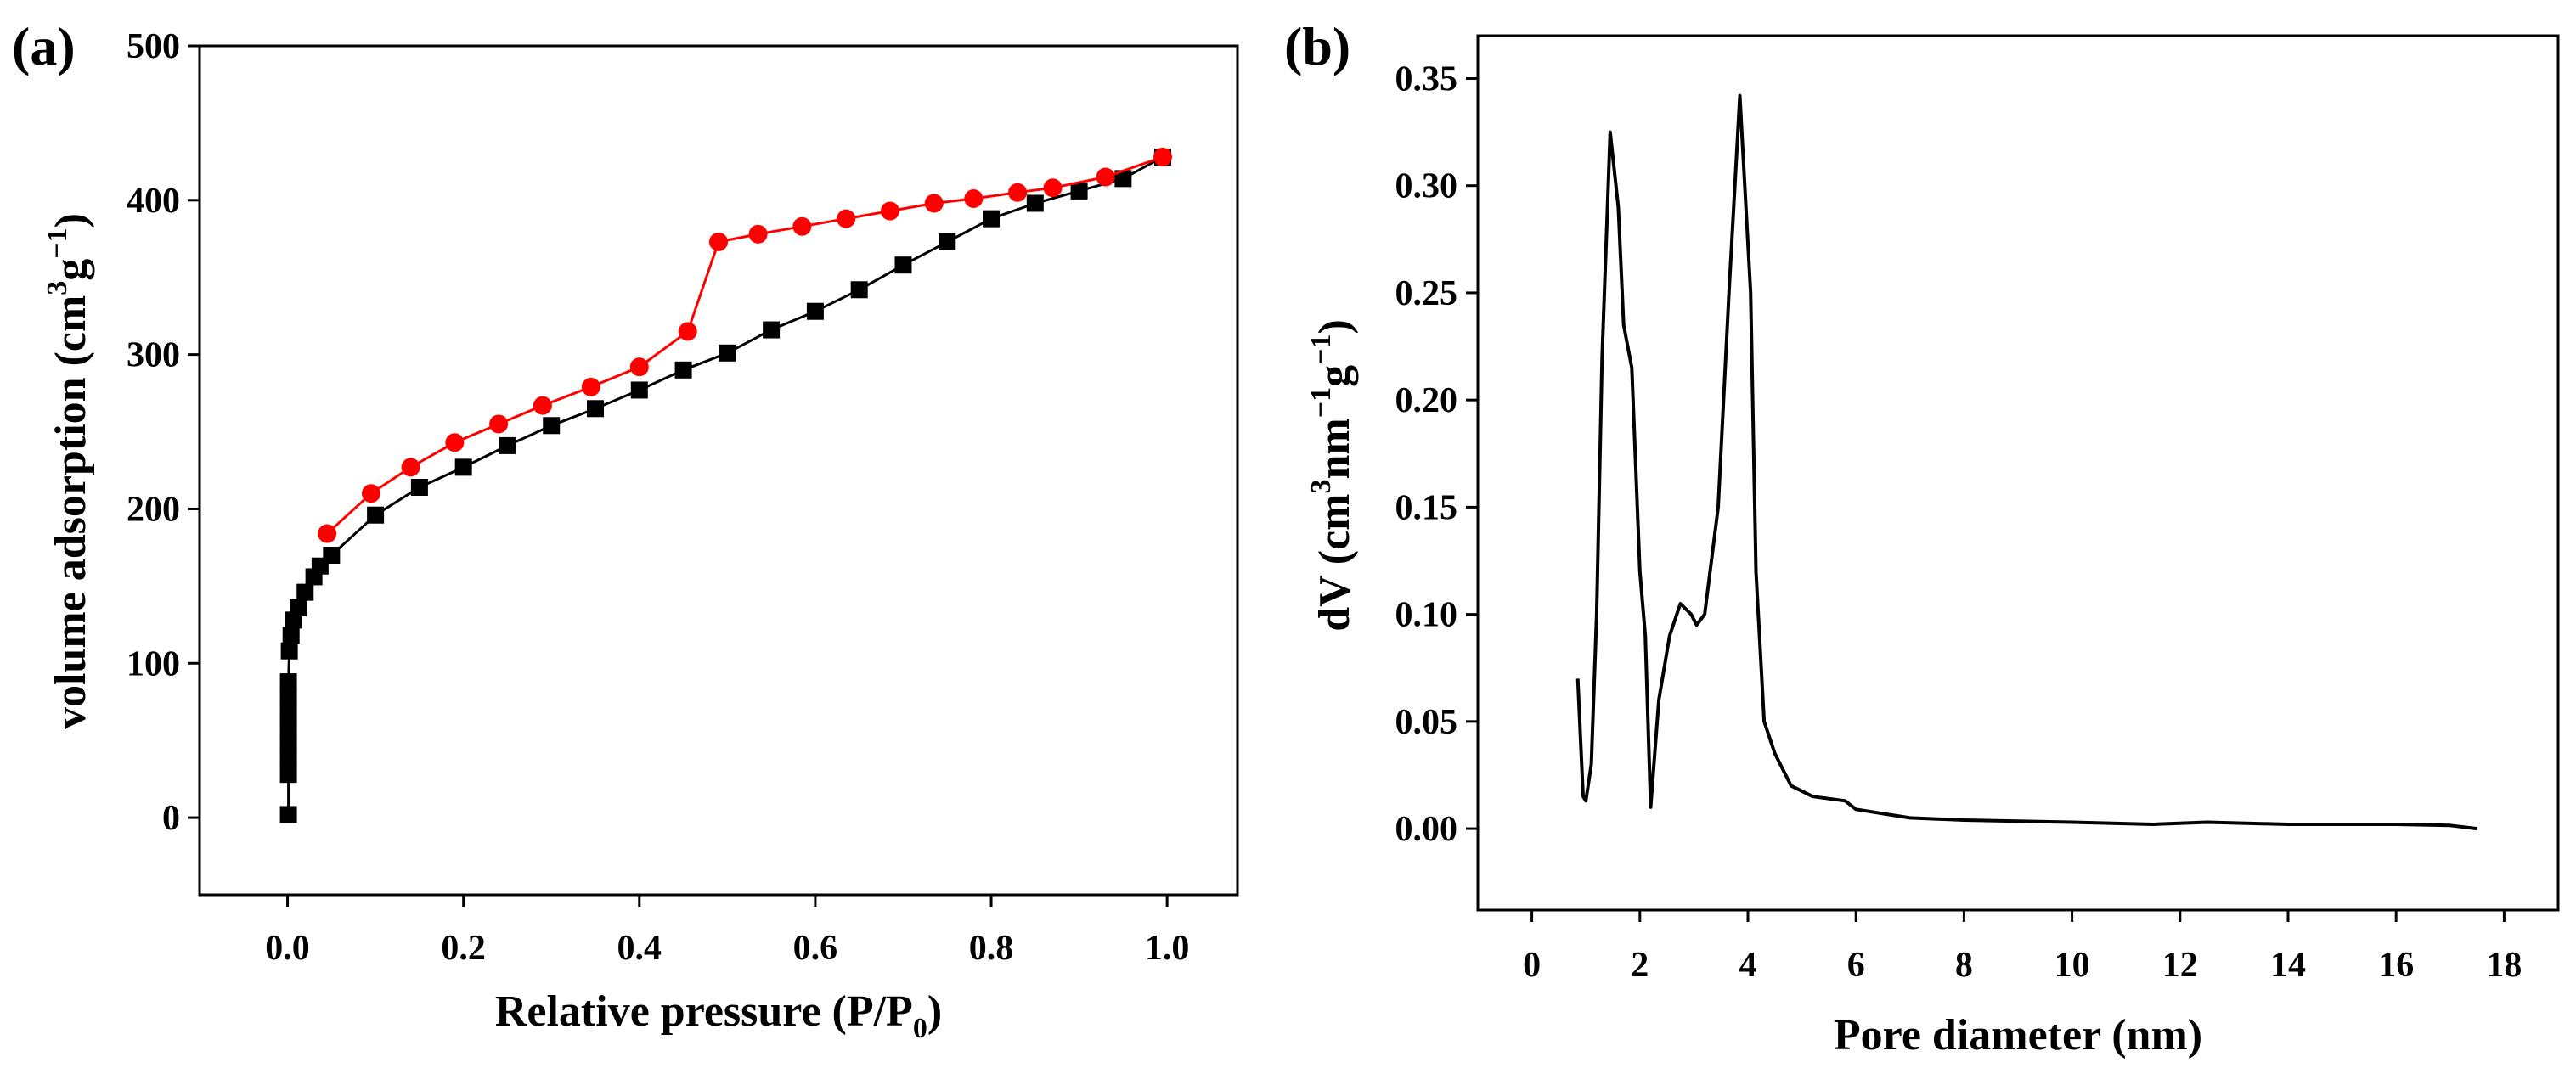 The image size is (2576, 1068). I want to click on panel-a-y-axis-title: volume adsorption (cm3g−1), so click(68, 471).